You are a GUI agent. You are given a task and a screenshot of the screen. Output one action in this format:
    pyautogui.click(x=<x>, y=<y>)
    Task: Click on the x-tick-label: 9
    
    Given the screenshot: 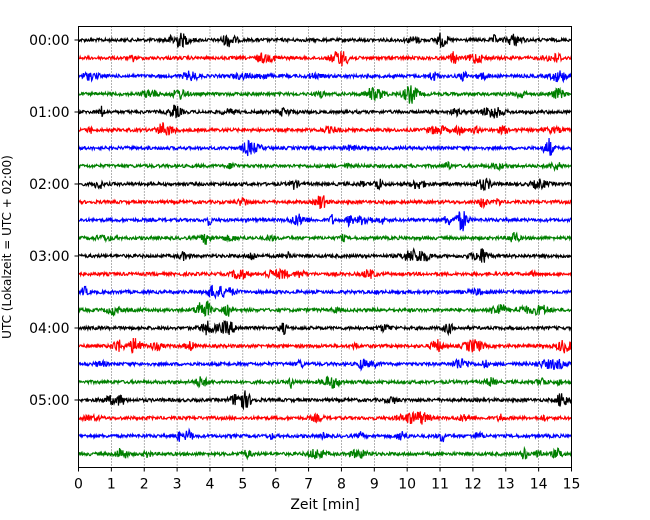 What is the action you would take?
    pyautogui.click(x=374, y=485)
    